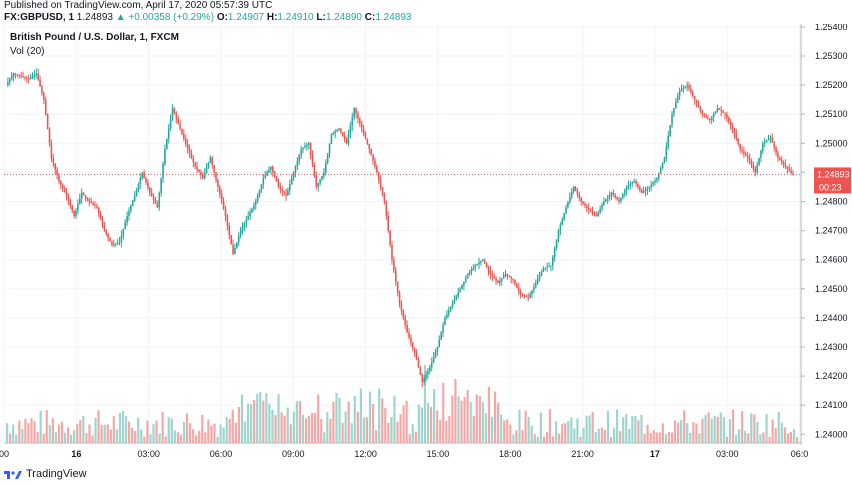 This screenshot has height=485, width=852. Describe the element at coordinates (94, 17) in the screenshot. I see `last-price: 1.24893` at that location.